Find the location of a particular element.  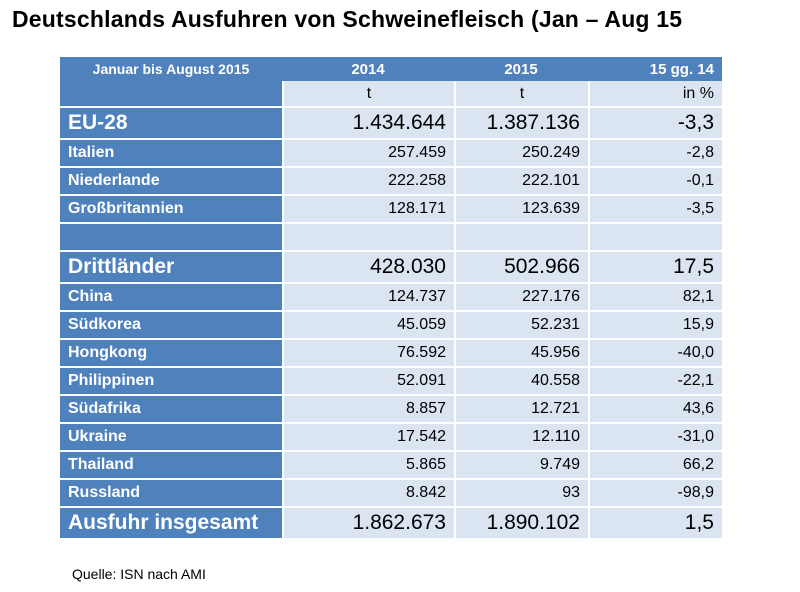

row-label: EU-28 is located at coordinates (171, 124).